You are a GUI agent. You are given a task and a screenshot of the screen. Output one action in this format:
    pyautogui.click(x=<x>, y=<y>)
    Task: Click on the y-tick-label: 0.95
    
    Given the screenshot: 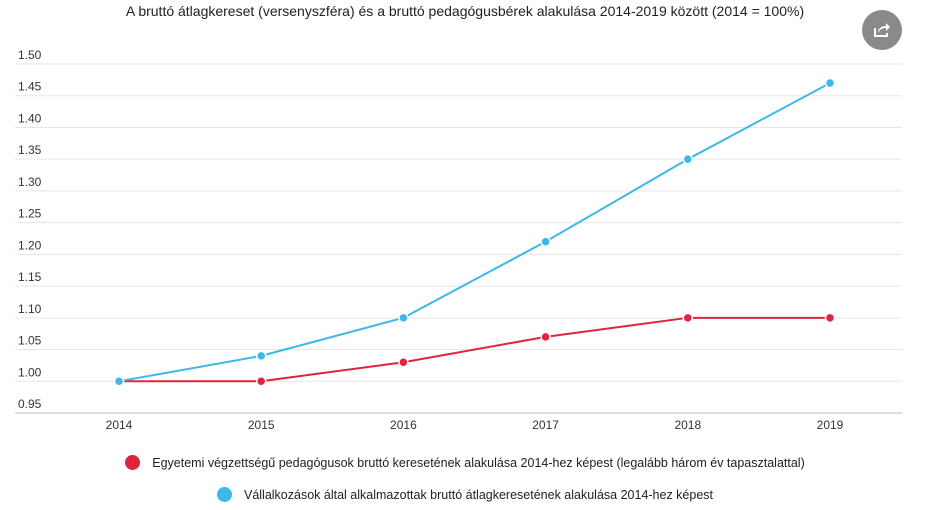 What is the action you would take?
    pyautogui.click(x=30, y=404)
    